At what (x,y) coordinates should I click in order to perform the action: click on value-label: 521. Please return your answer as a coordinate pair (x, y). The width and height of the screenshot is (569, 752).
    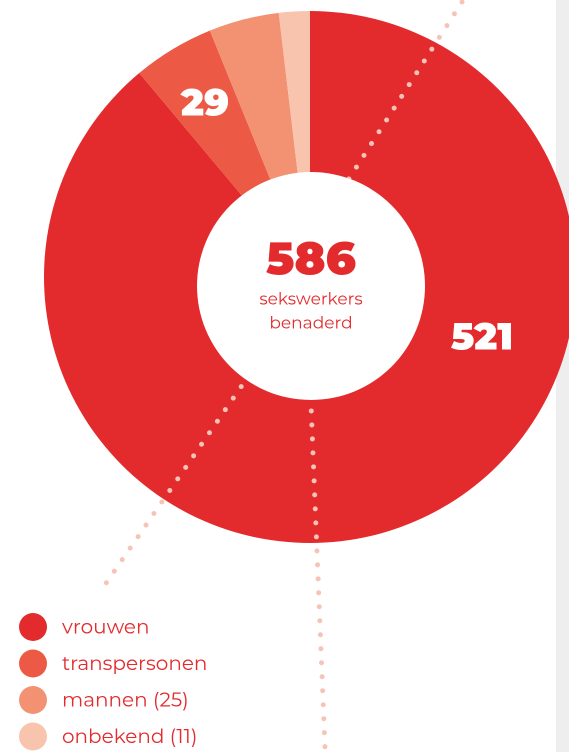
    Looking at the image, I should click on (482, 335).